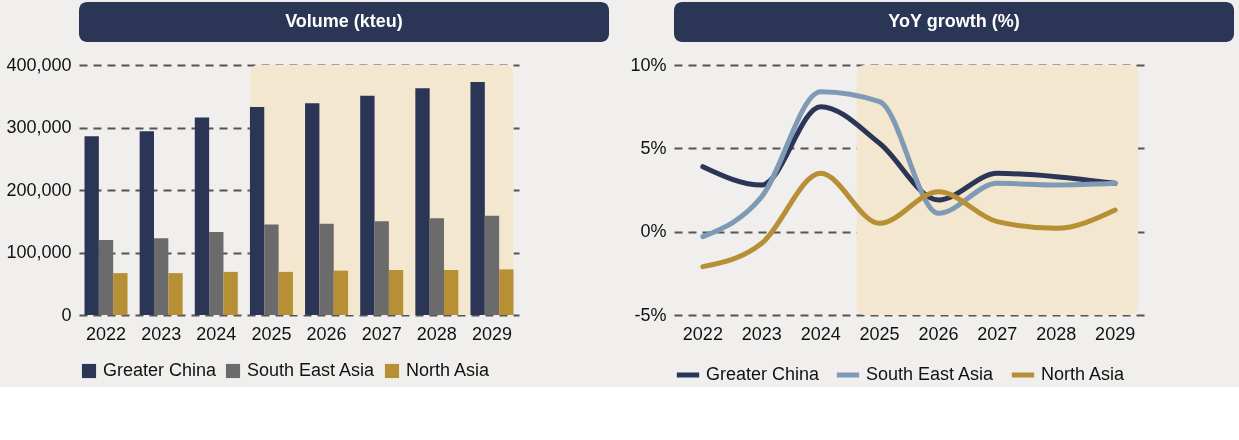 The image size is (1239, 440). I want to click on y-tick-label: 5%, so click(653, 147).